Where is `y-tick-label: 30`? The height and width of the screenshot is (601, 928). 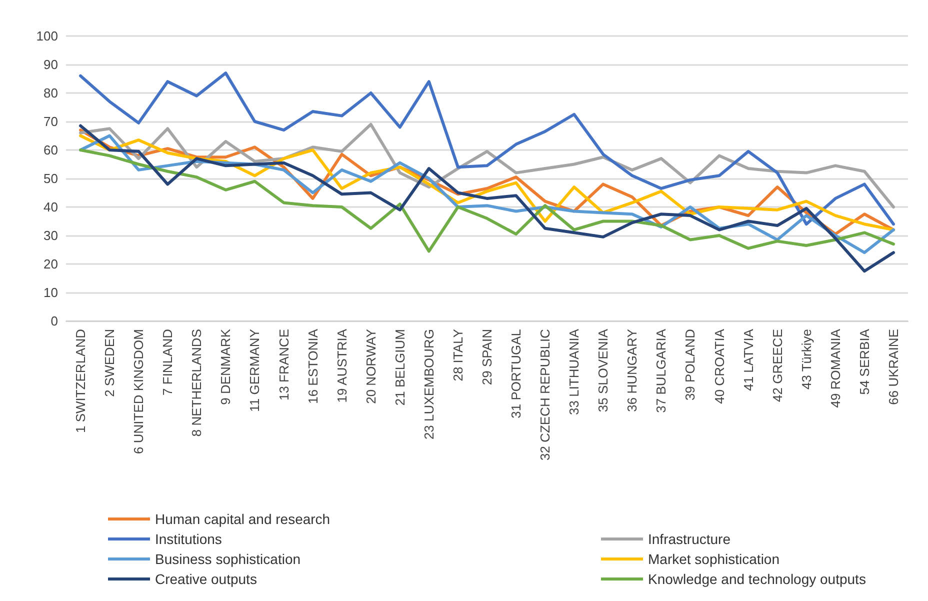 y-tick-label: 30 is located at coordinates (51, 235).